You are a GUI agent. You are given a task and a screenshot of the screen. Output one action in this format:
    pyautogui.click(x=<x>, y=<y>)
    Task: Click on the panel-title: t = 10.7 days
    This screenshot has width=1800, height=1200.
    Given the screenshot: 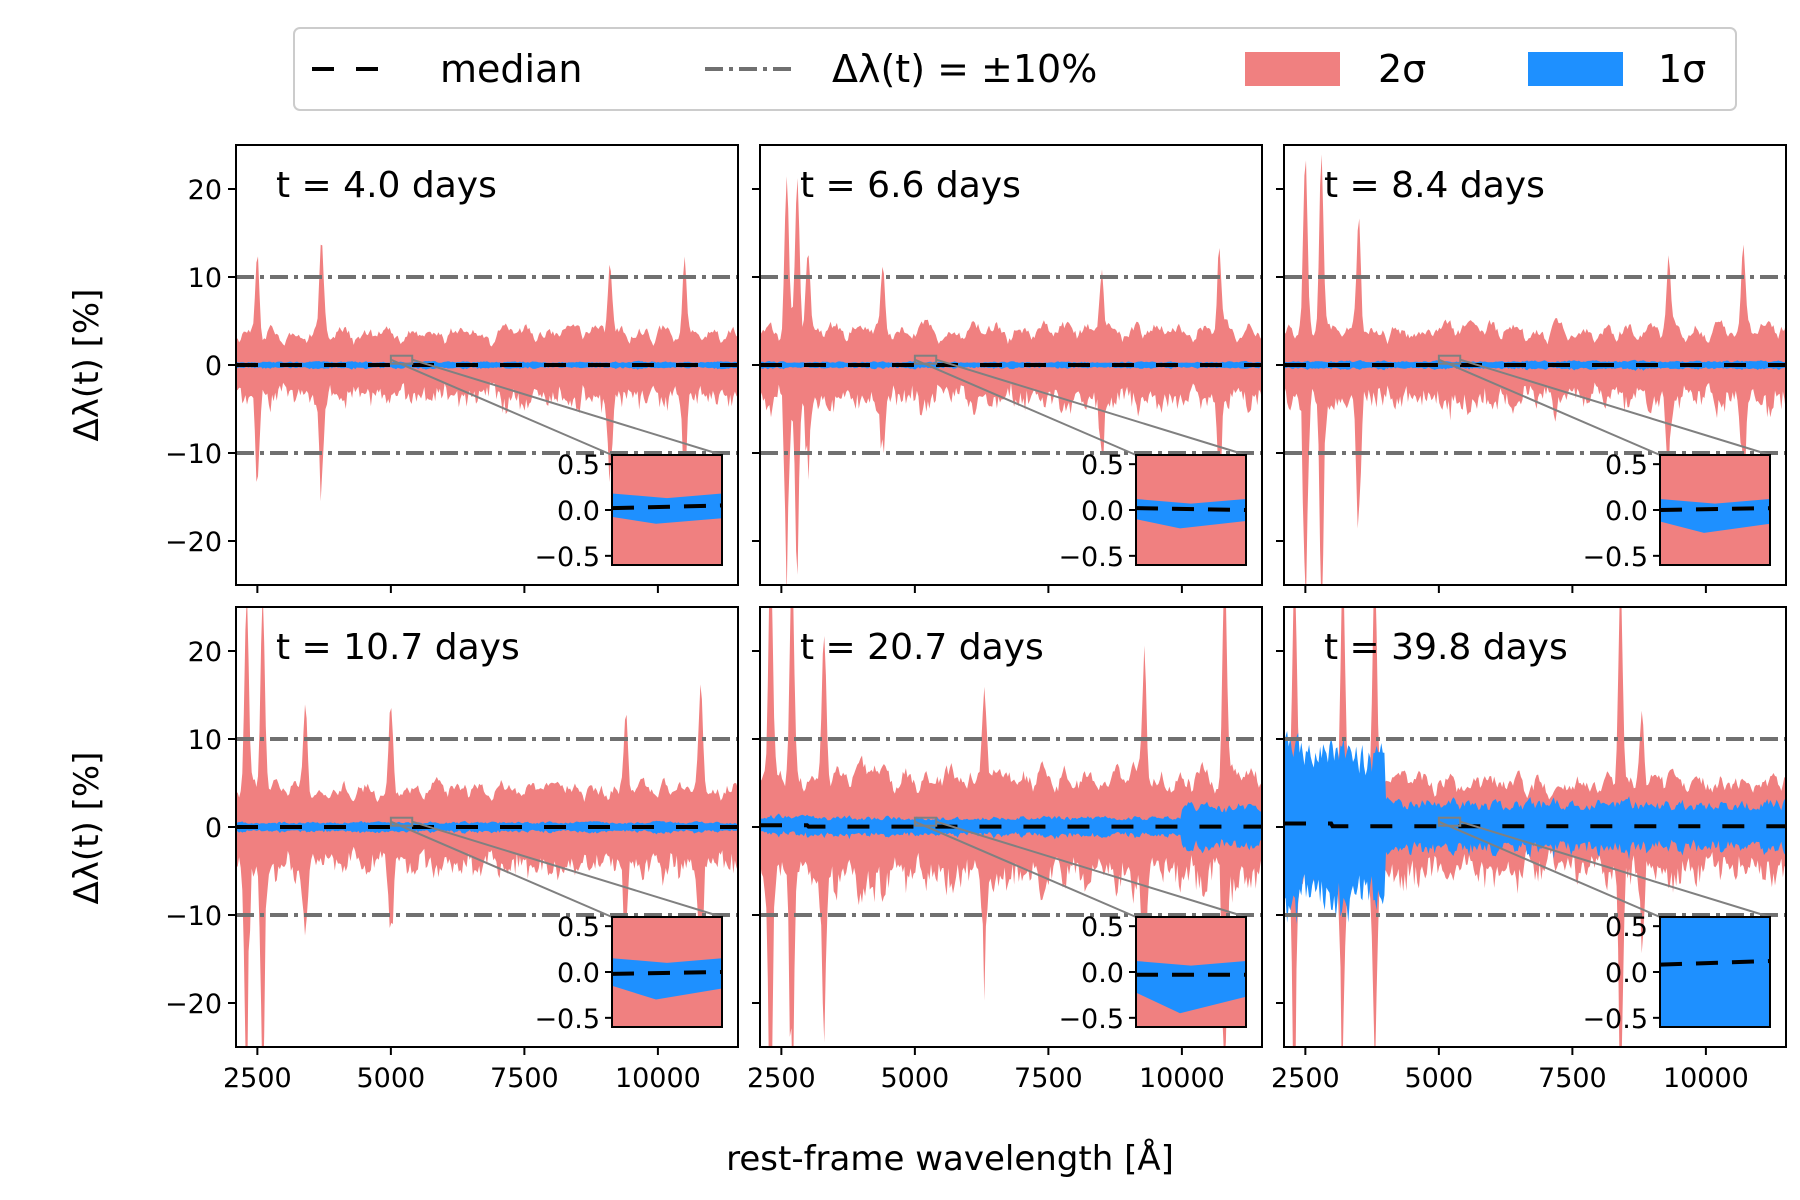 What is the action you would take?
    pyautogui.click(x=398, y=647)
    